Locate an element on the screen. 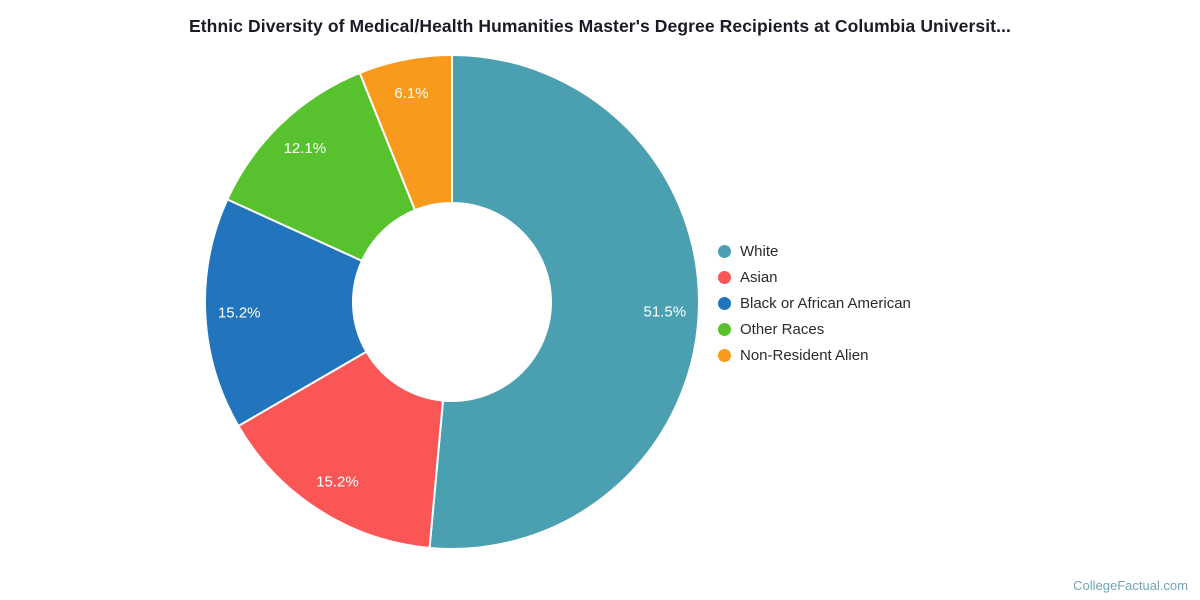 This screenshot has width=1200, height=600. white-legend-marker-icon is located at coordinates (724, 251).